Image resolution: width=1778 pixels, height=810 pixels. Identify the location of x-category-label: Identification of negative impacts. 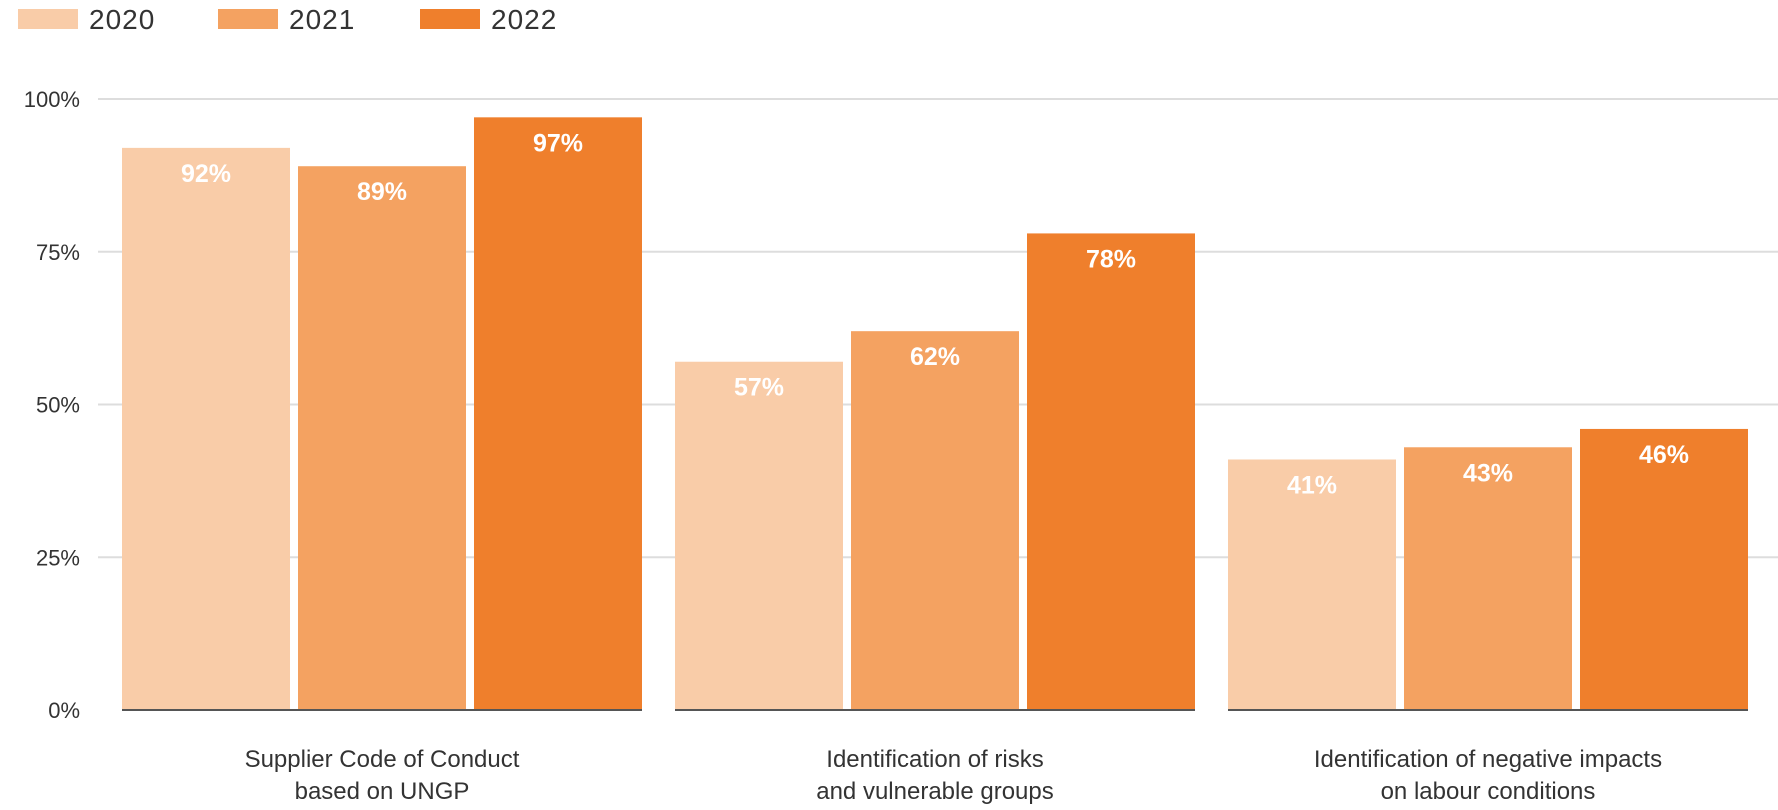
(1488, 759).